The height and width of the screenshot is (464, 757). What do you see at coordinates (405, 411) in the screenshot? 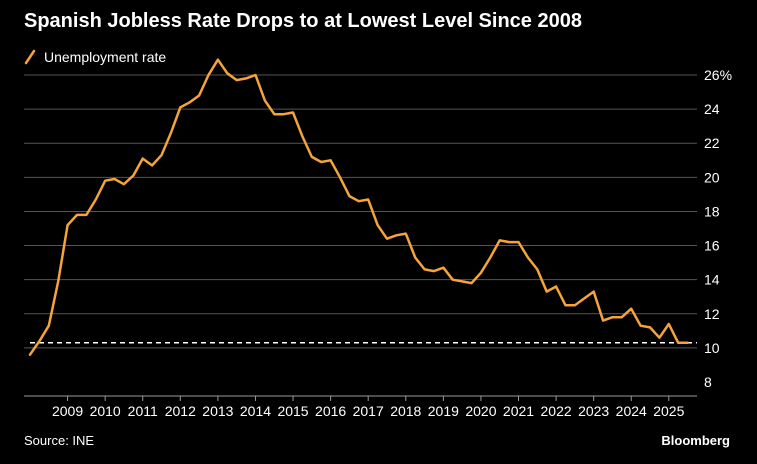
I see `x-tick-label: 2018` at bounding box center [405, 411].